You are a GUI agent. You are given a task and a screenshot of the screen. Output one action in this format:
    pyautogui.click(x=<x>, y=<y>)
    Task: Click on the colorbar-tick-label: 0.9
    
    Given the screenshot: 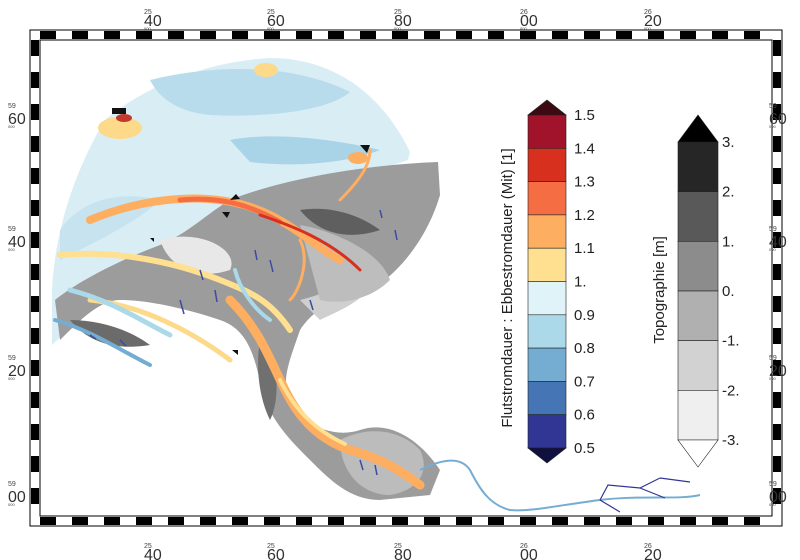 What is the action you would take?
    pyautogui.click(x=584, y=315)
    